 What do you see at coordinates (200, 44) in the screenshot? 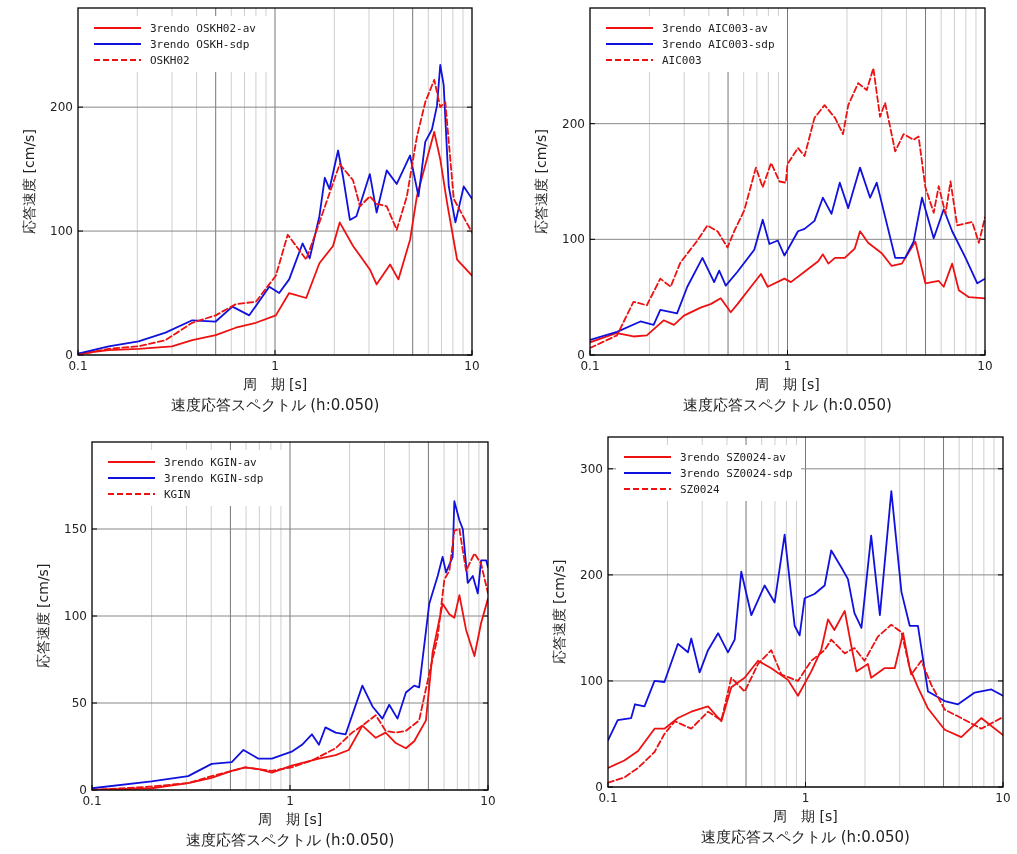
I see `legend-label: 3rendo OSKH-sdp` at bounding box center [200, 44].